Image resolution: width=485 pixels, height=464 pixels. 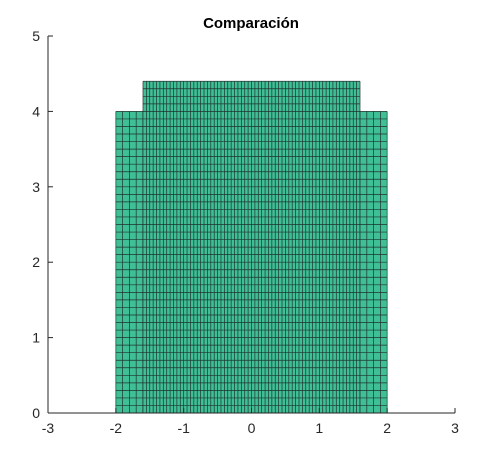 What do you see at coordinates (36, 338) in the screenshot?
I see `y-tick-label: 1` at bounding box center [36, 338].